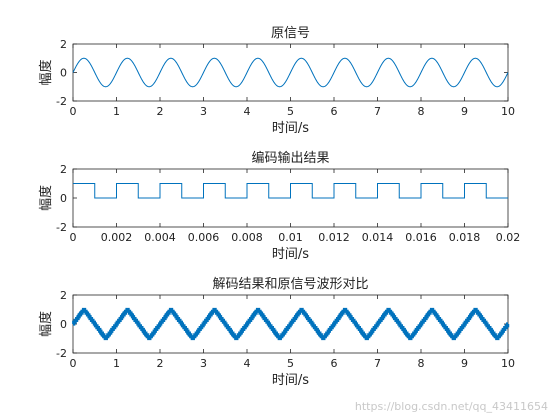  Describe the element at coordinates (508, 237) in the screenshot. I see `x-tick-label: 0.02` at that location.